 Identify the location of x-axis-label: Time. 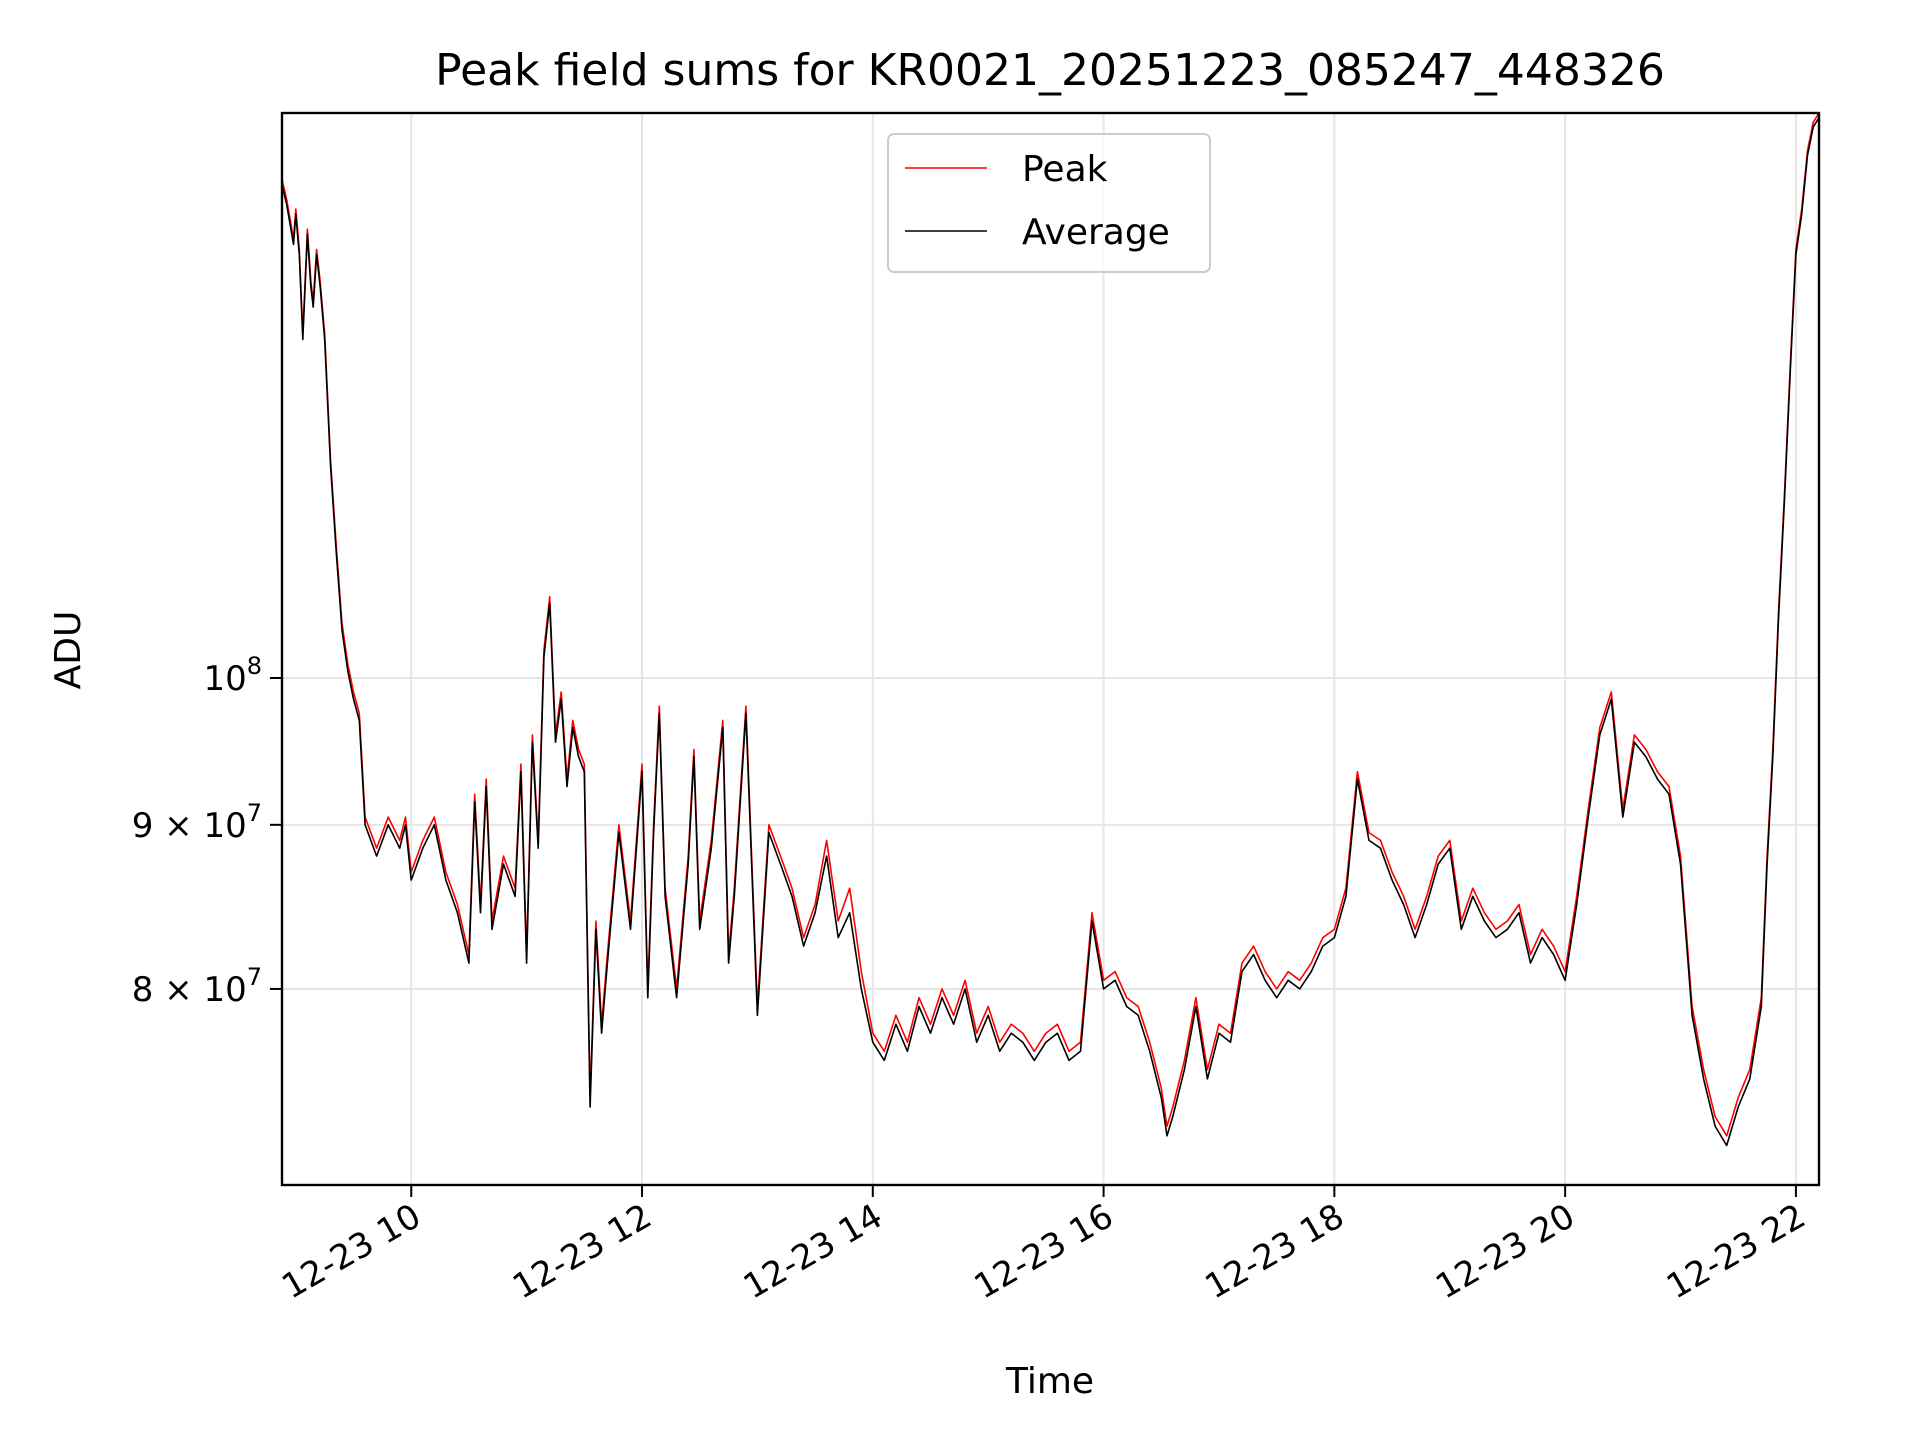
(1049, 1381).